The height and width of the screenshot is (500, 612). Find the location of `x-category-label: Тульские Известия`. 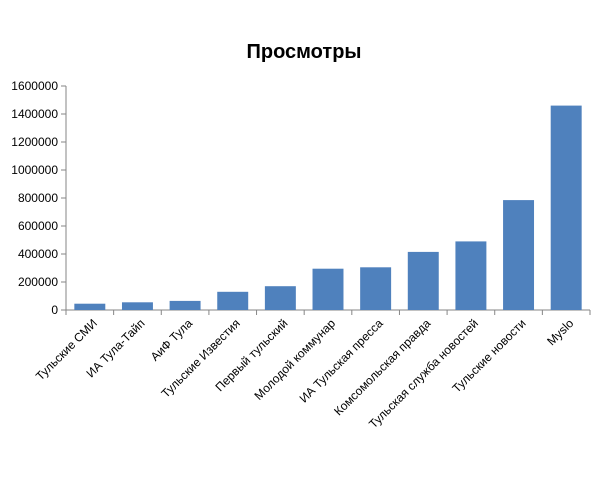

x-category-label: Тульские Известия is located at coordinates (200, 358).